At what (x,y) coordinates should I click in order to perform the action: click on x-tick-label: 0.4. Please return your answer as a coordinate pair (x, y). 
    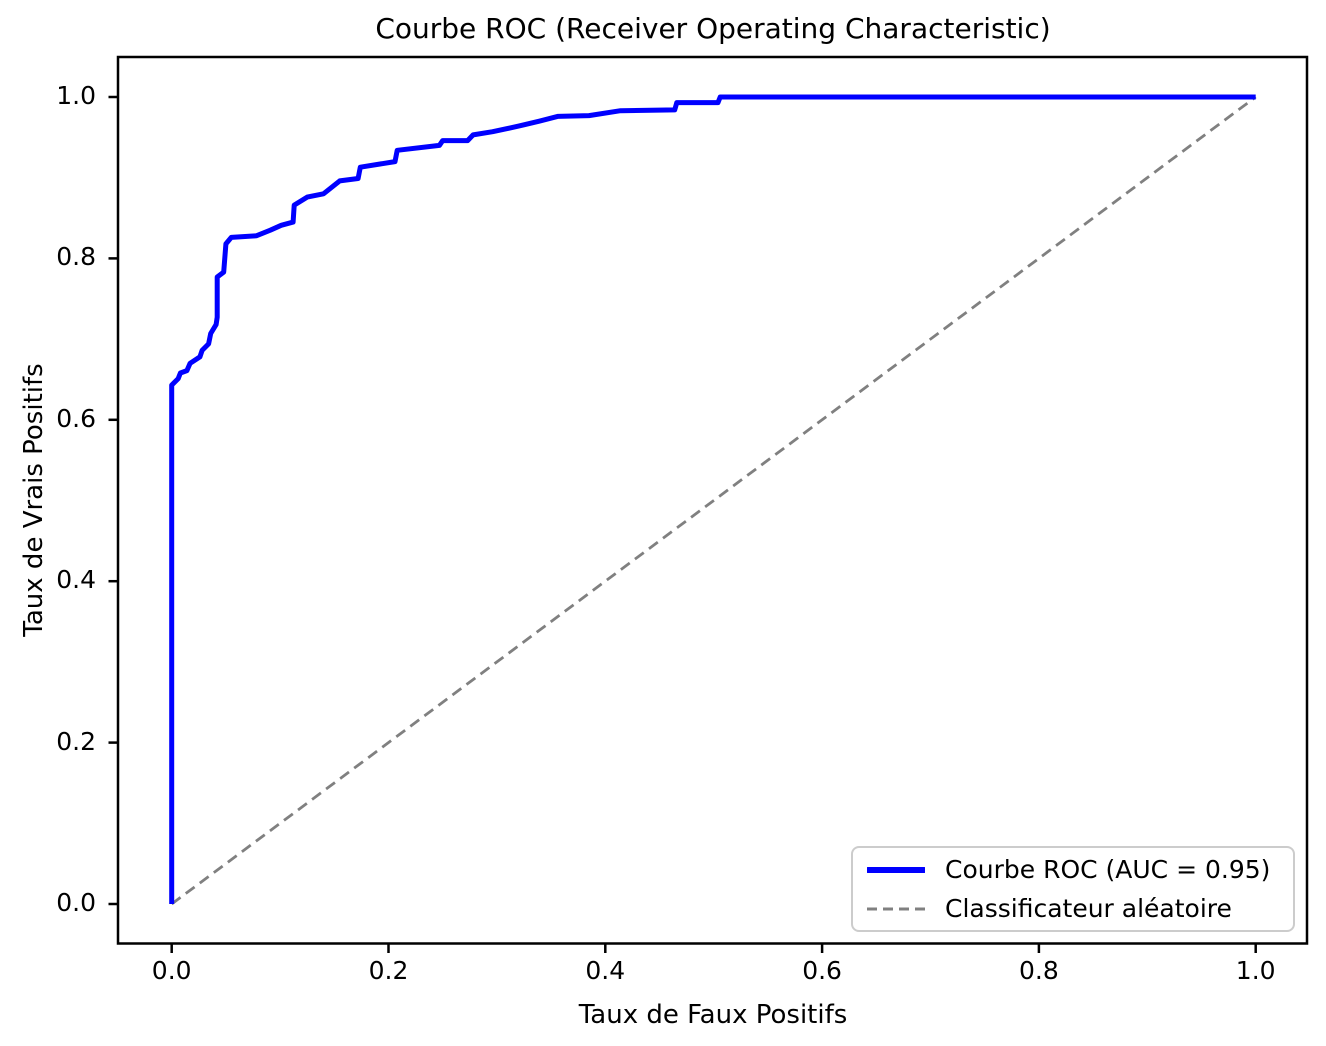
    Looking at the image, I should click on (605, 970).